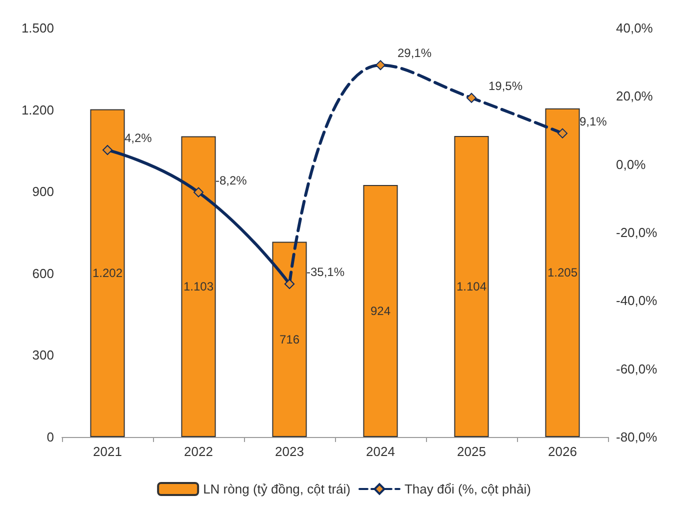 The width and height of the screenshot is (688, 509). What do you see at coordinates (637, 300) in the screenshot?
I see `y2-tick-label: -40,0%` at bounding box center [637, 300].